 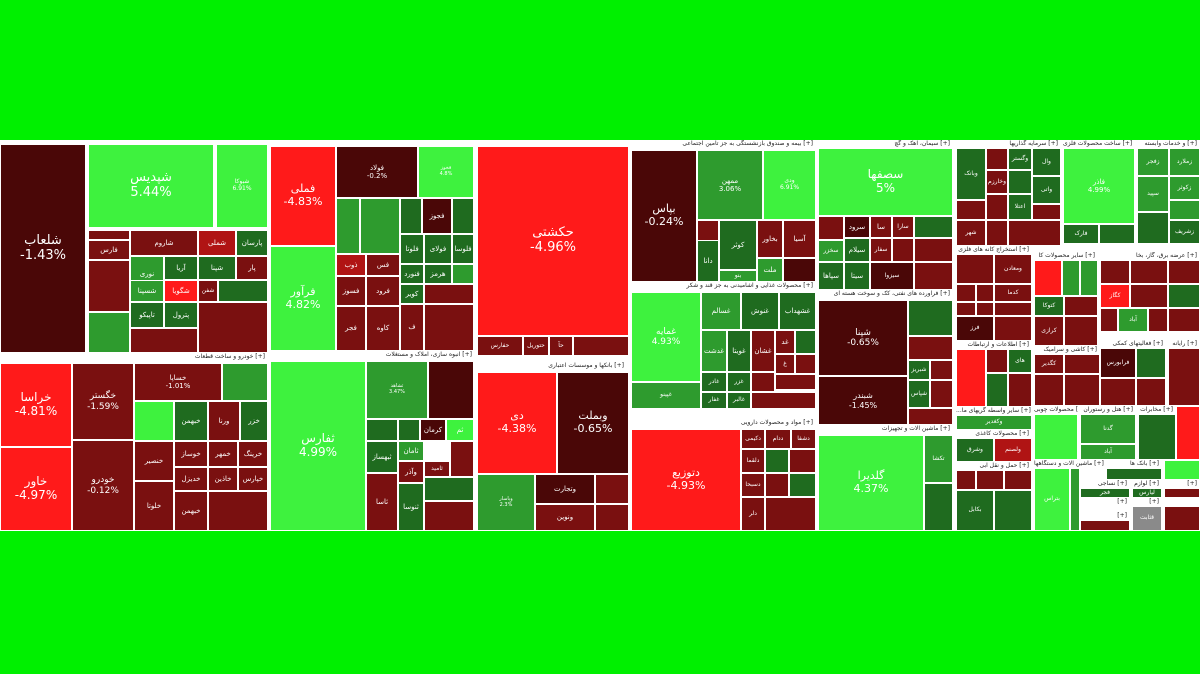 I want to click on stock-tile: ثم, so click(x=460, y=430).